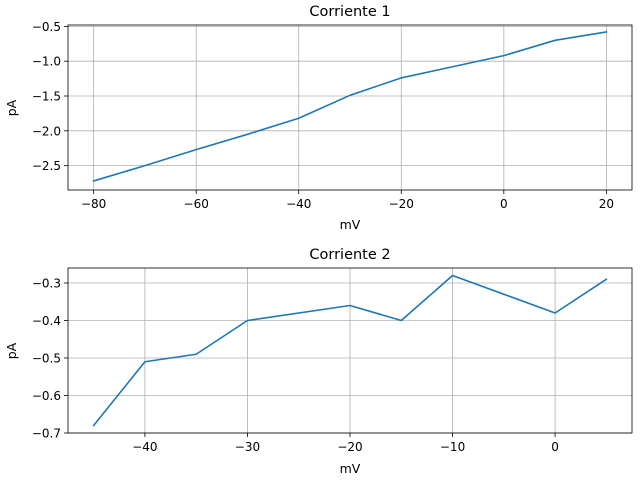 This screenshot has height=480, width=640. I want to click on y-tick-label: −0.3, so click(46, 284).